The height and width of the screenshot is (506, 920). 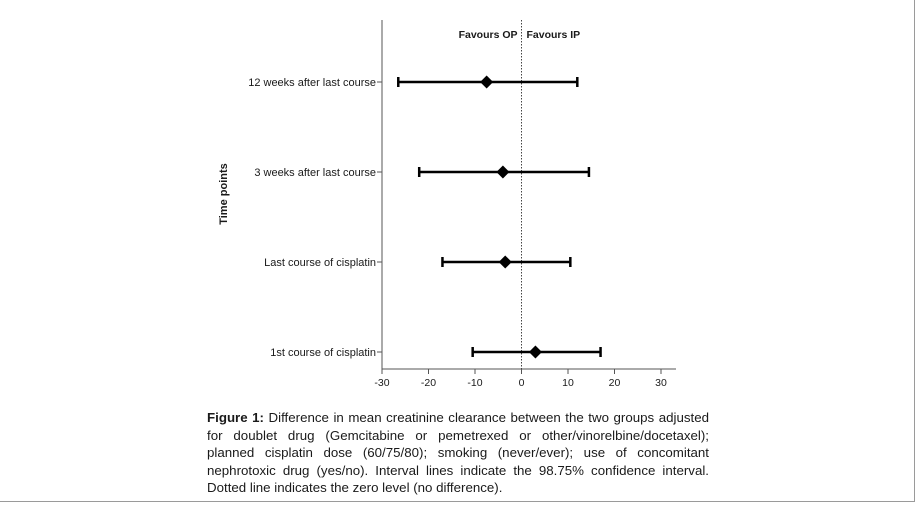 I want to click on x-tick-label: 0, so click(x=522, y=383).